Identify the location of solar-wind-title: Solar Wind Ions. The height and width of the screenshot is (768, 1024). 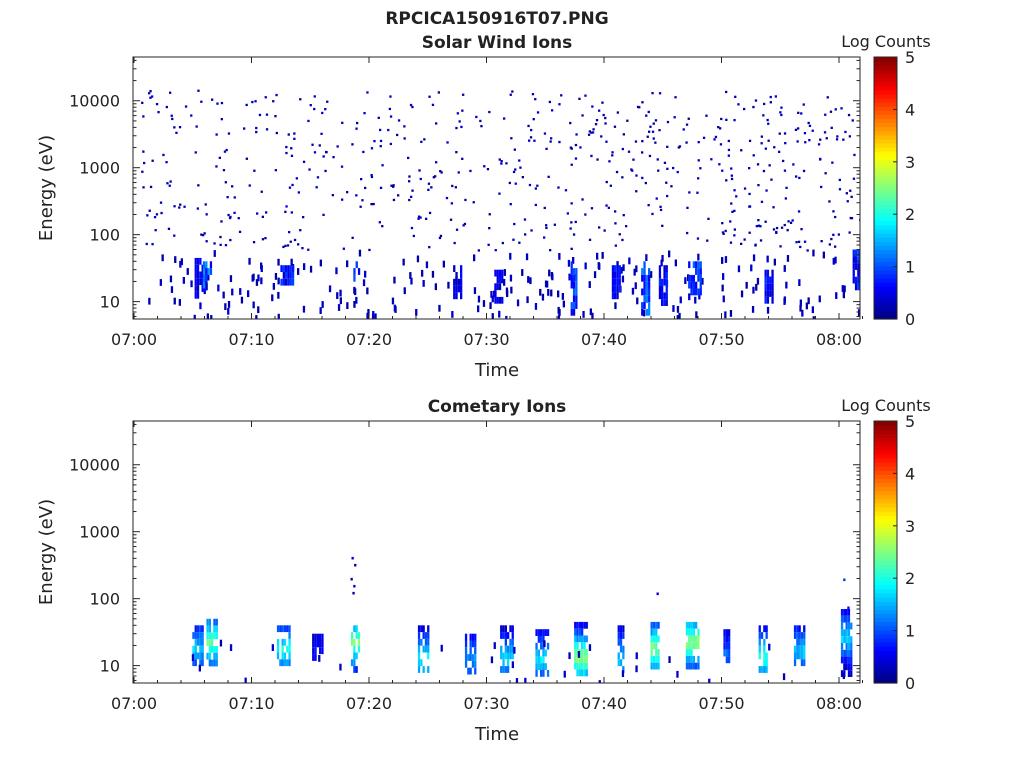
(497, 43).